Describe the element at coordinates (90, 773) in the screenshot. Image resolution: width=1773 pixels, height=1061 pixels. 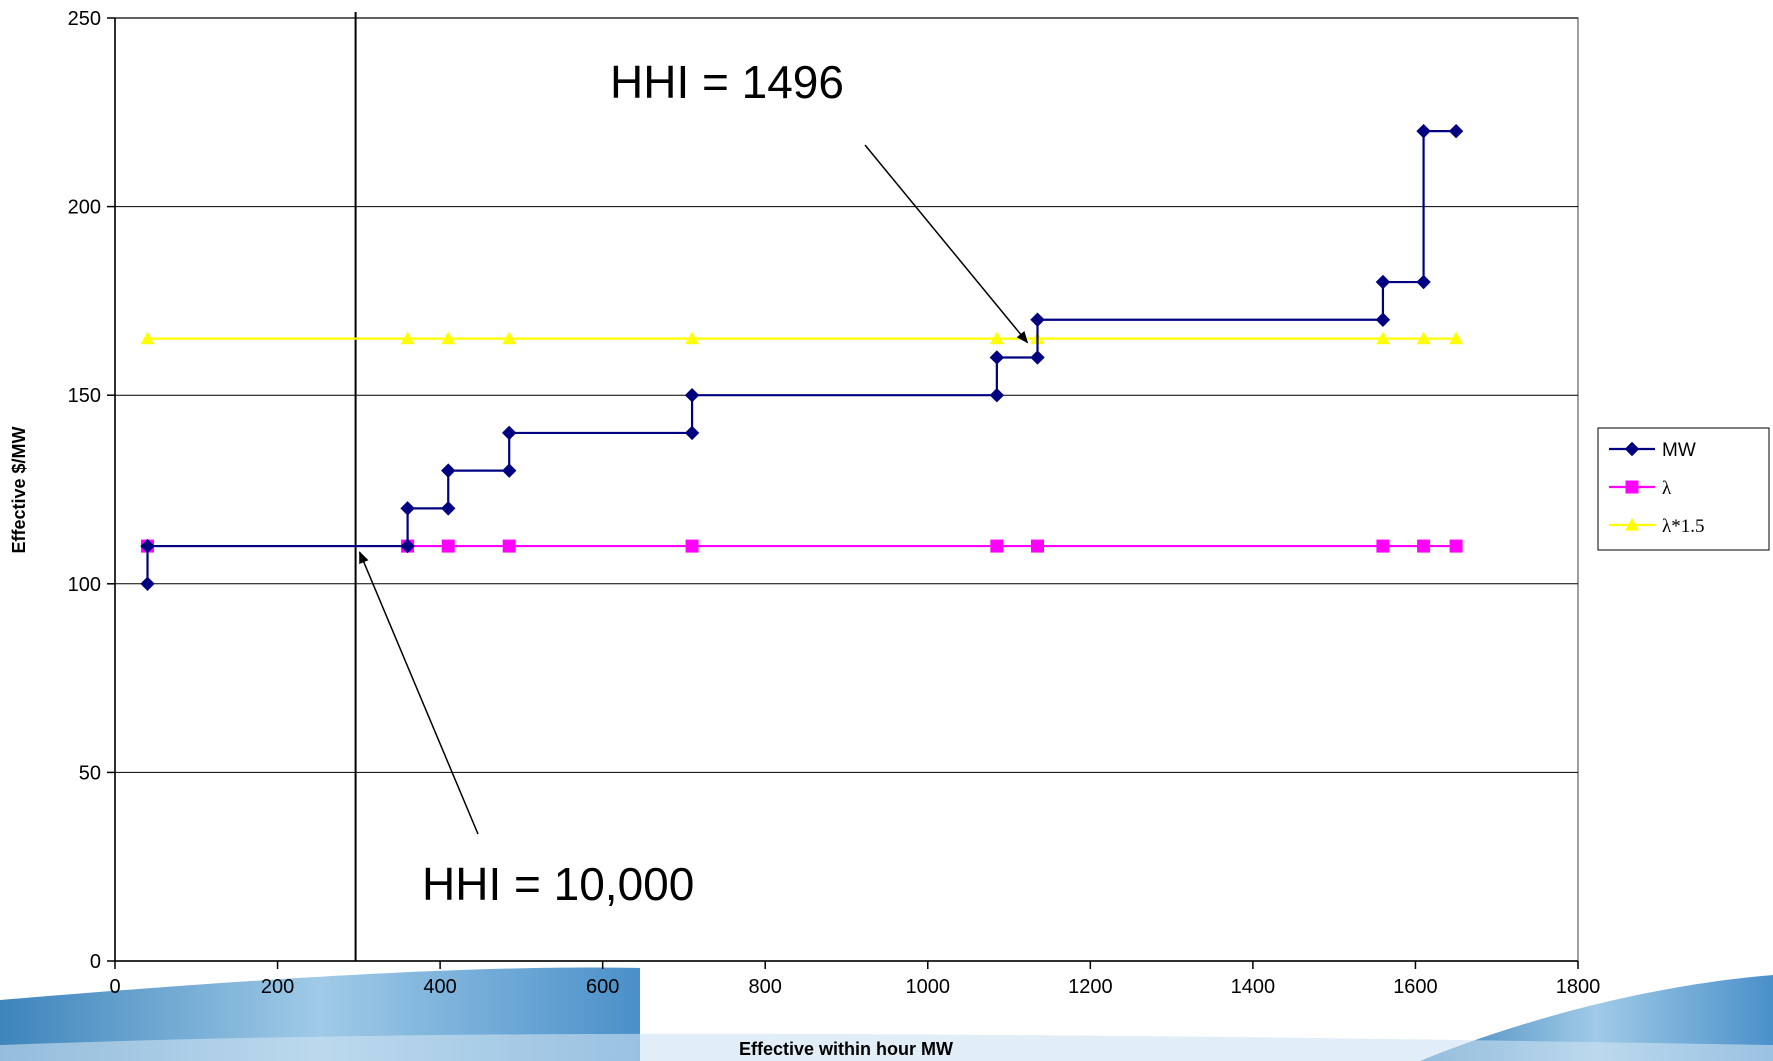
I see `y-tick-label-50: 50` at that location.